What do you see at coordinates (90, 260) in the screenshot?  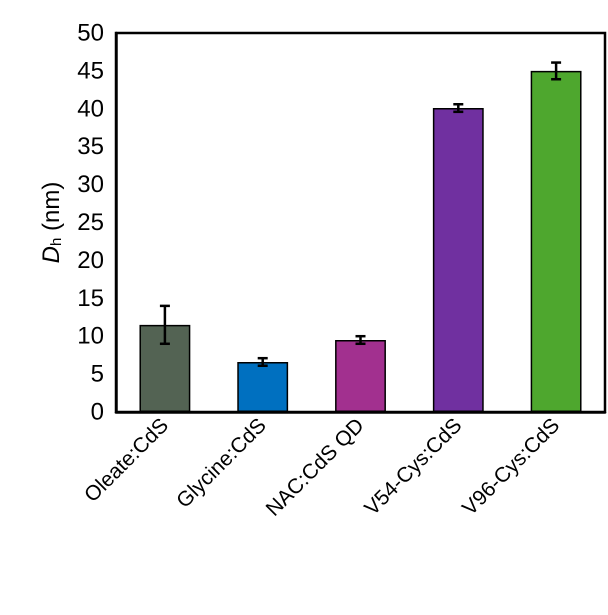 I see `y-tick-label: 20` at bounding box center [90, 260].